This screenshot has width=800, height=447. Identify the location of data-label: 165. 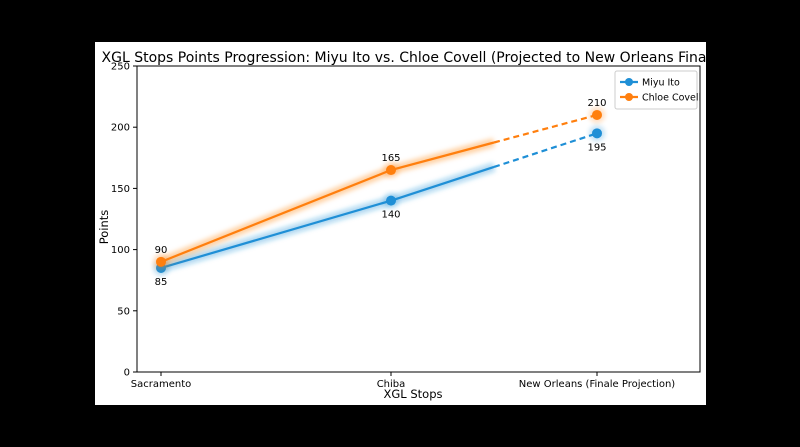
(390, 158).